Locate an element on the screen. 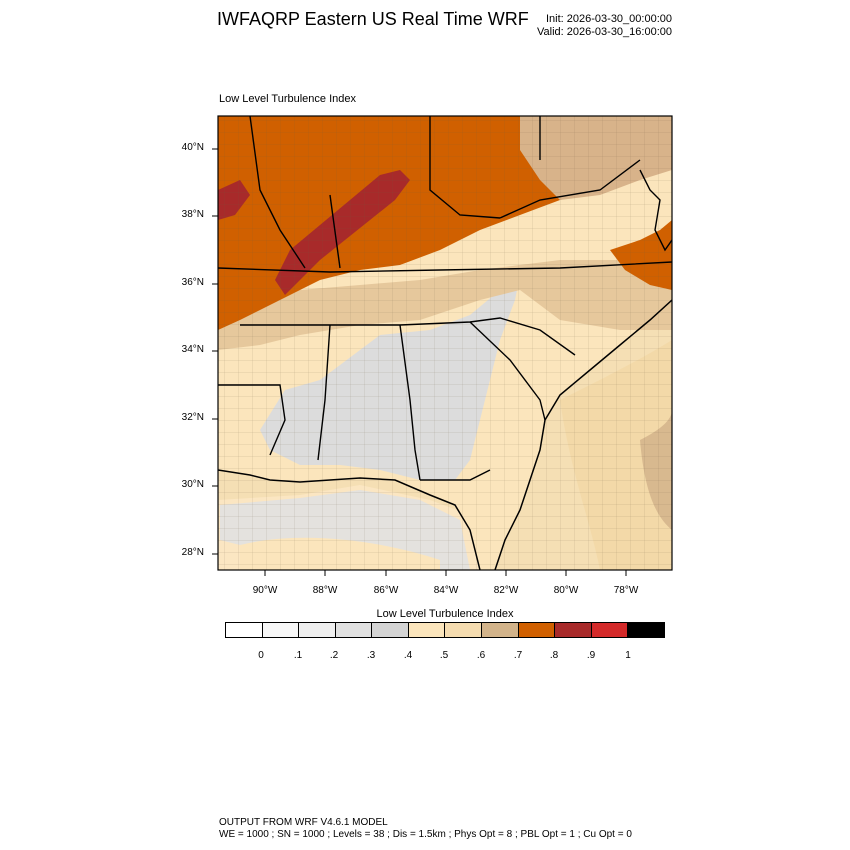 This screenshot has width=850, height=850. colorbar-label: .1 is located at coordinates (298, 655).